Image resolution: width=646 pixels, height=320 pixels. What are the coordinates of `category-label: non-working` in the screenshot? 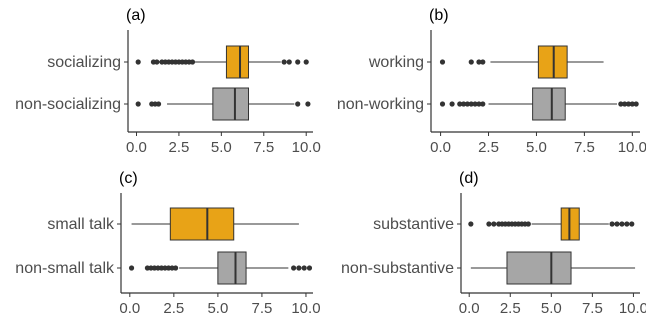 It's located at (380, 104).